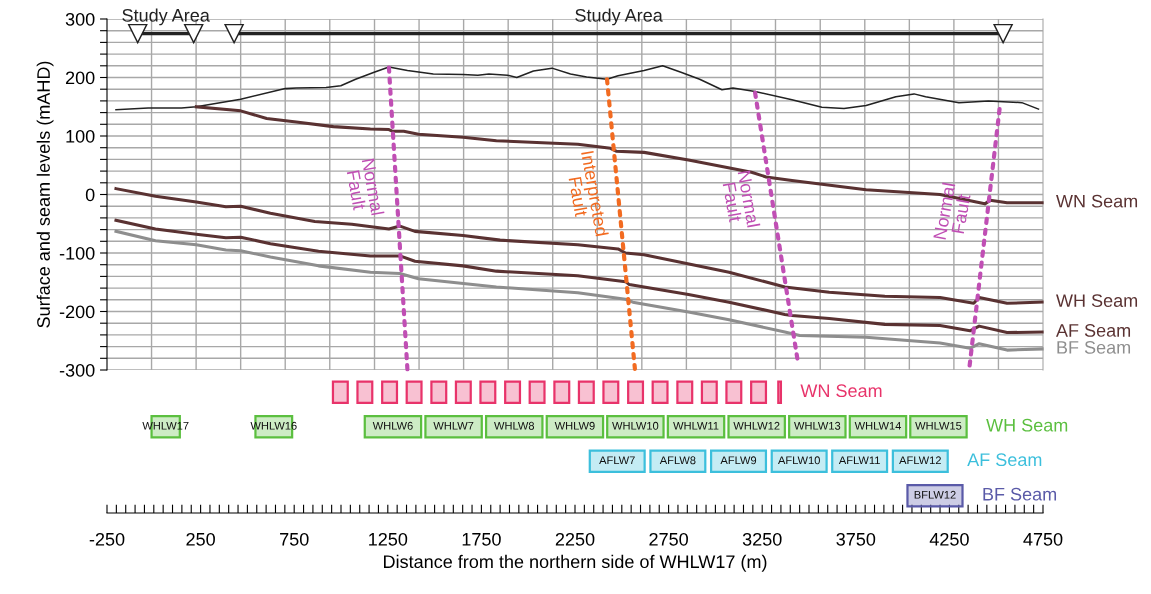  What do you see at coordinates (738, 460) in the screenshot?
I see `data-label: AFLW9` at bounding box center [738, 460].